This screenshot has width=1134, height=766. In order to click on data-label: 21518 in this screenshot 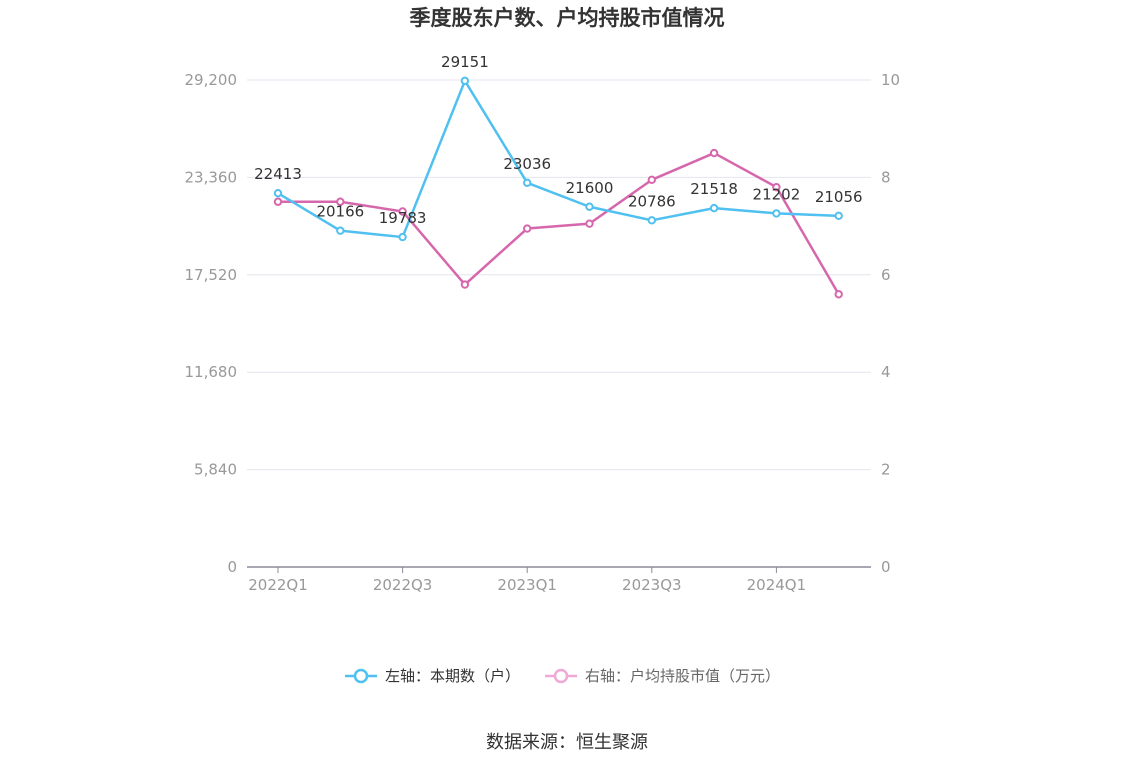, I will do `click(714, 189)`.